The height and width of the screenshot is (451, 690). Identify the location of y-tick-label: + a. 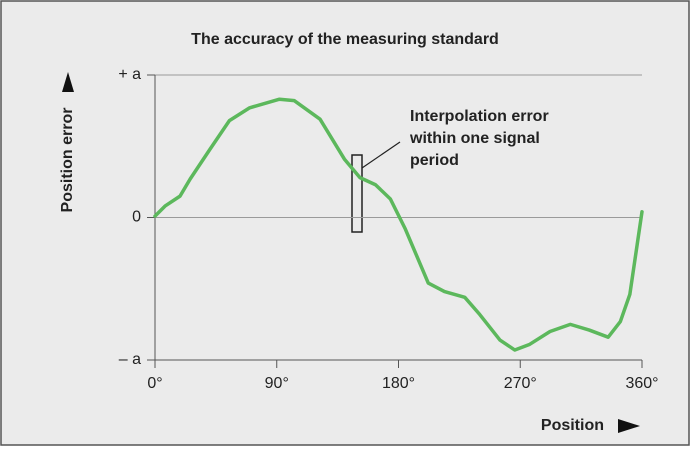
(129, 74).